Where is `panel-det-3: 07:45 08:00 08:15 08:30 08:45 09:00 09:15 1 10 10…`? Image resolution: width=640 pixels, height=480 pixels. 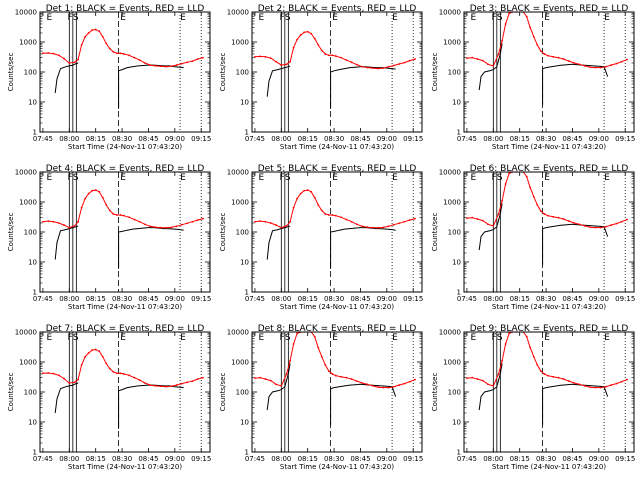
panel-det-3: 07:45 08:00 08:15 08:30 08:45 09:00 09:15 1 10 10… is located at coordinates (533, 77).